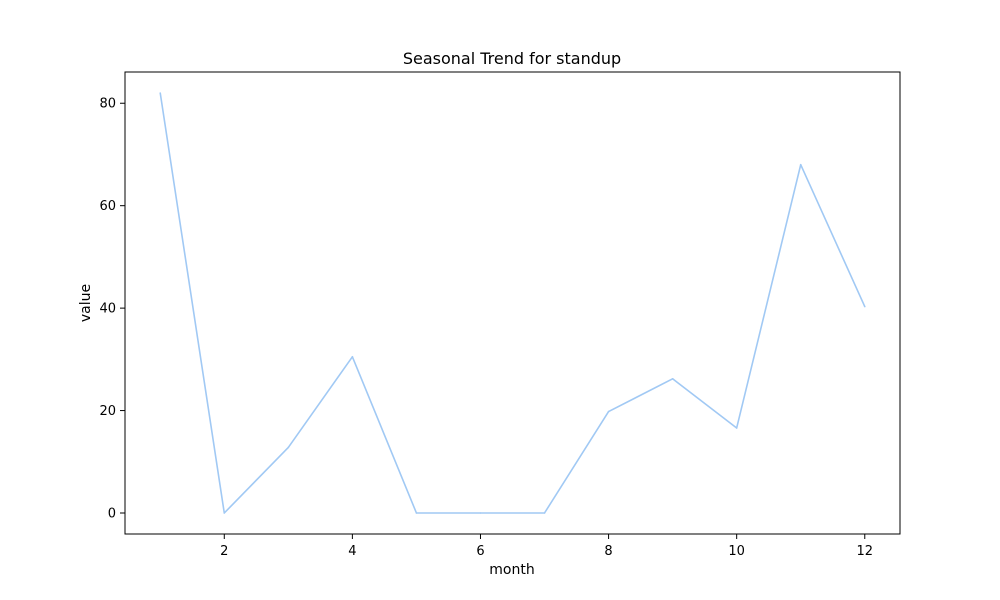 The image size is (1000, 600). Describe the element at coordinates (86, 303) in the screenshot. I see `y-axis-label: value` at that location.